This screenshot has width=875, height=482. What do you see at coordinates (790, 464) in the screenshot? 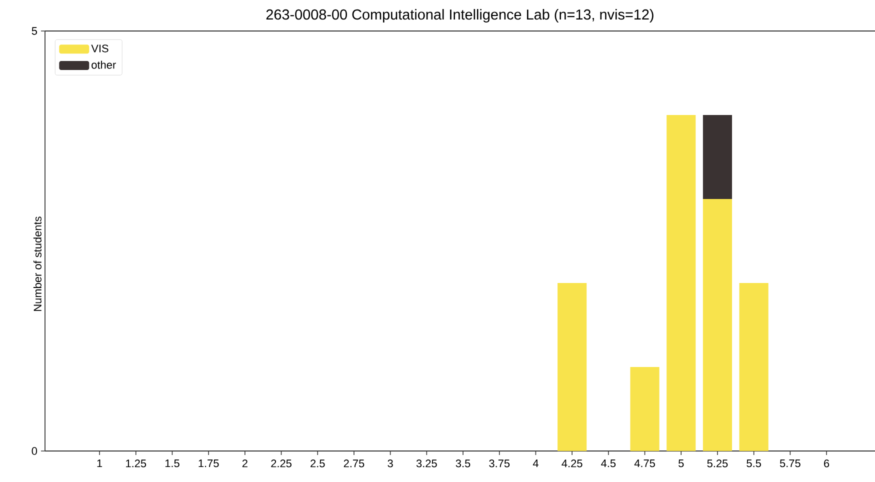
I see `x-tick-label: 5.75` at bounding box center [790, 464].